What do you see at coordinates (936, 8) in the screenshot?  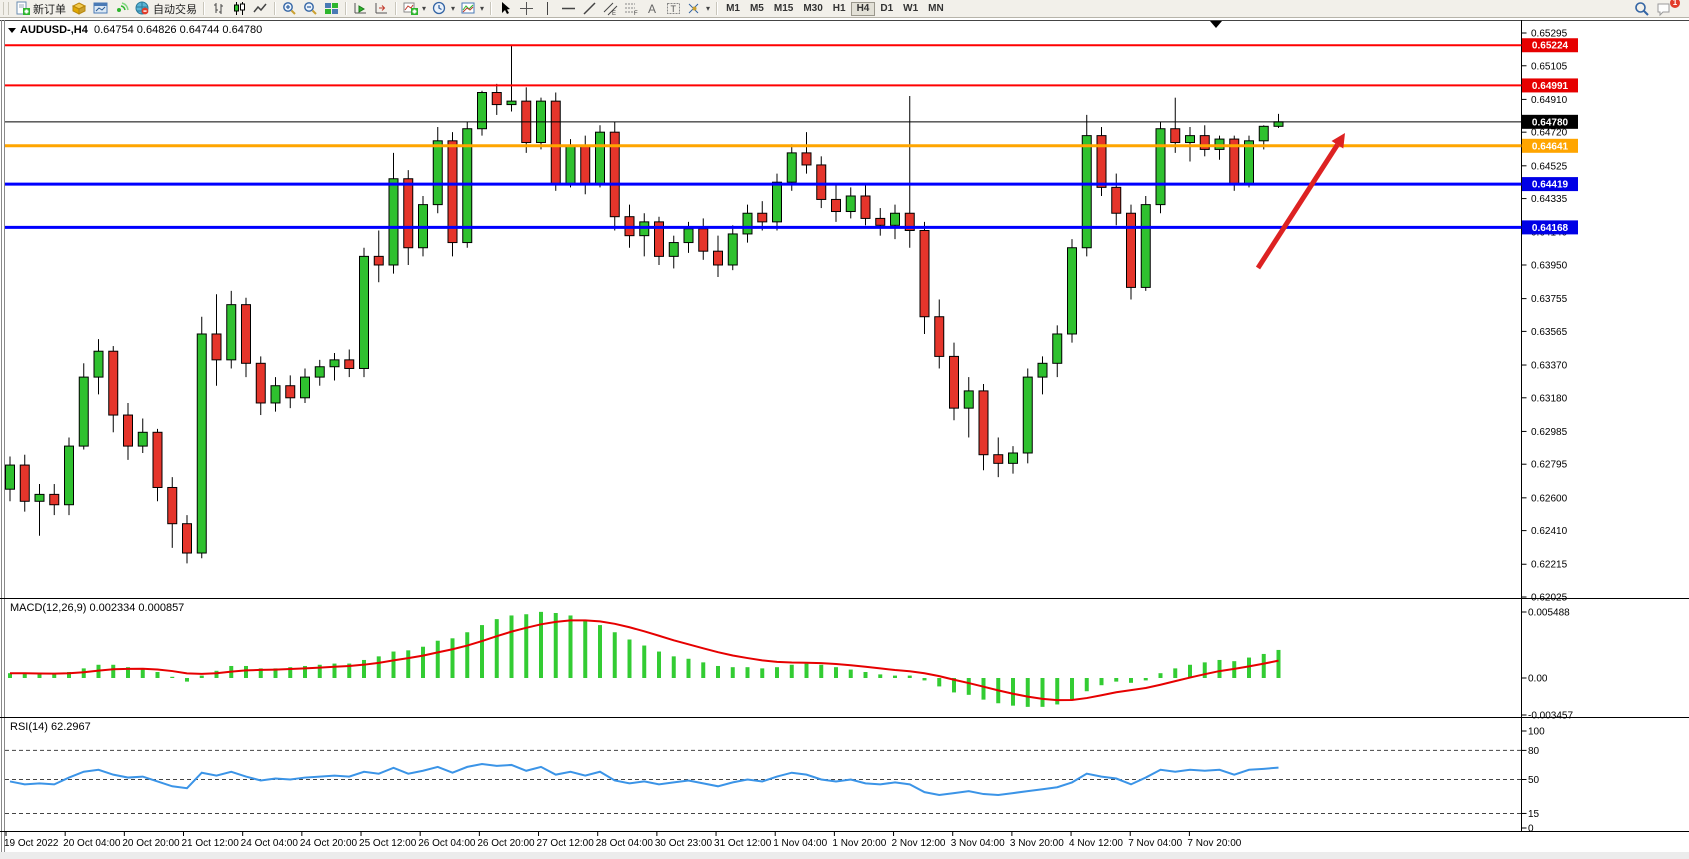 I see `tab-timeframe-mn: MN` at bounding box center [936, 8].